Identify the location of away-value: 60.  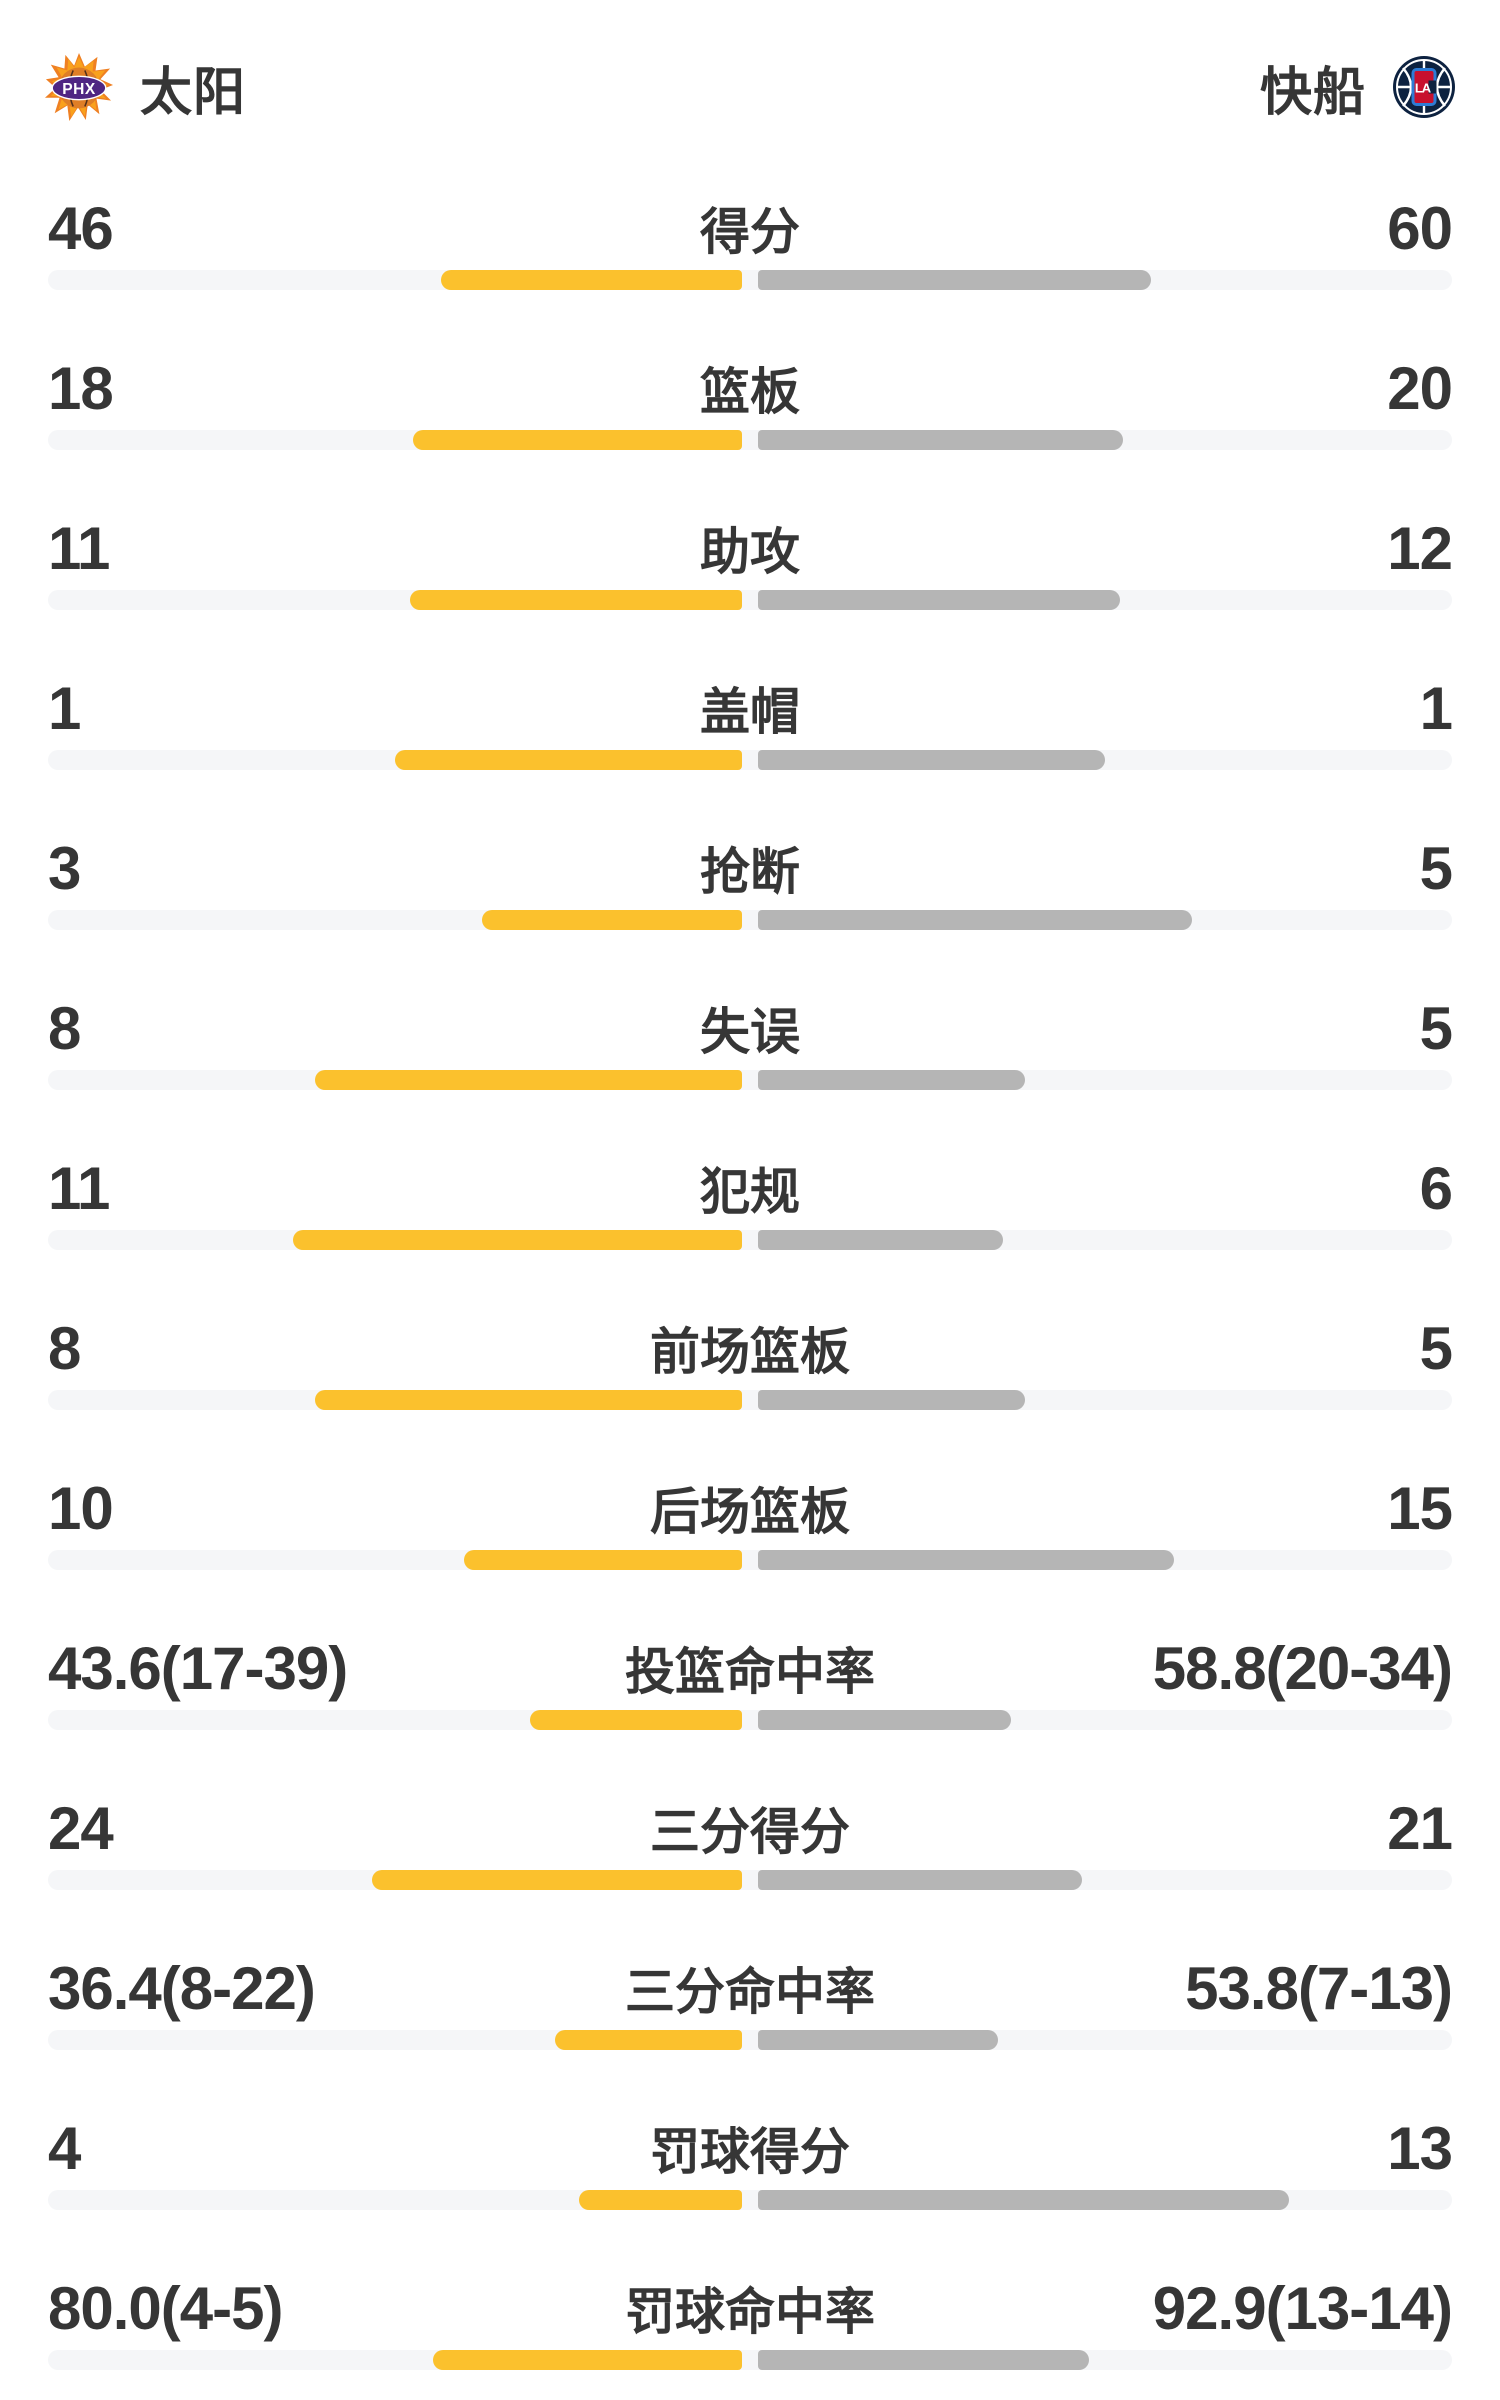
(1420, 228).